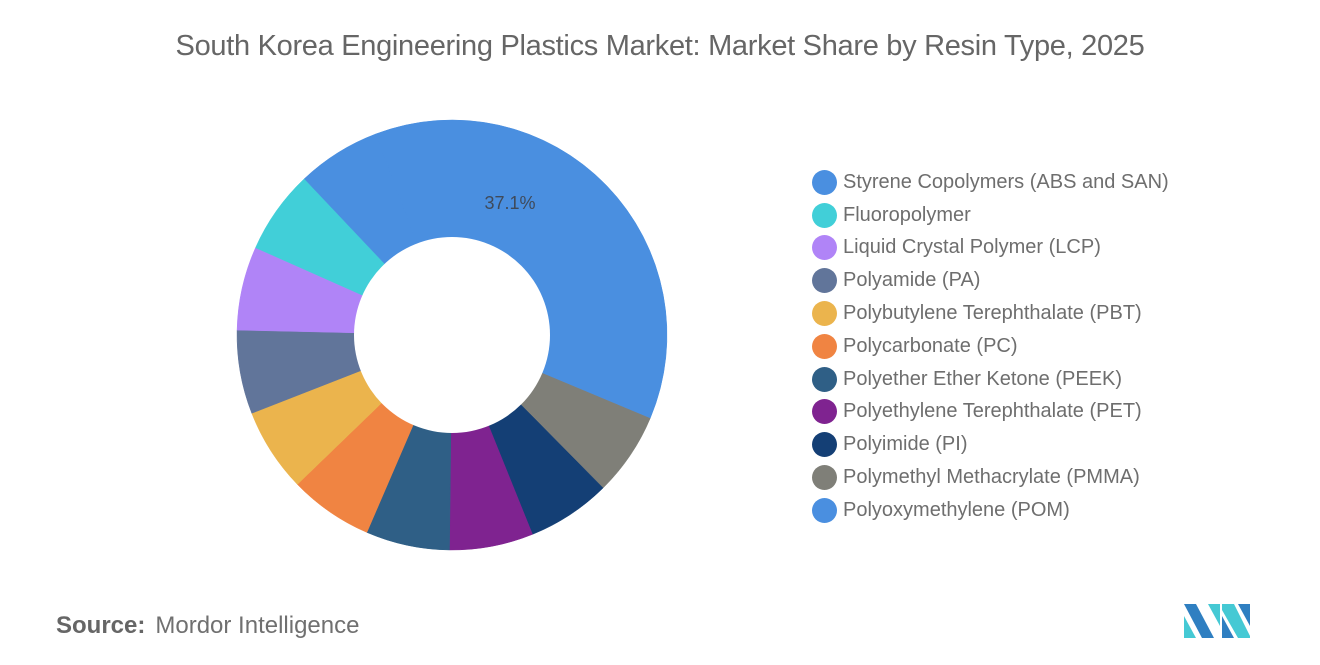 This screenshot has height=665, width=1320. I want to click on legend-item-peek: Polyether Ether Ketone (PEEK), so click(990, 379).